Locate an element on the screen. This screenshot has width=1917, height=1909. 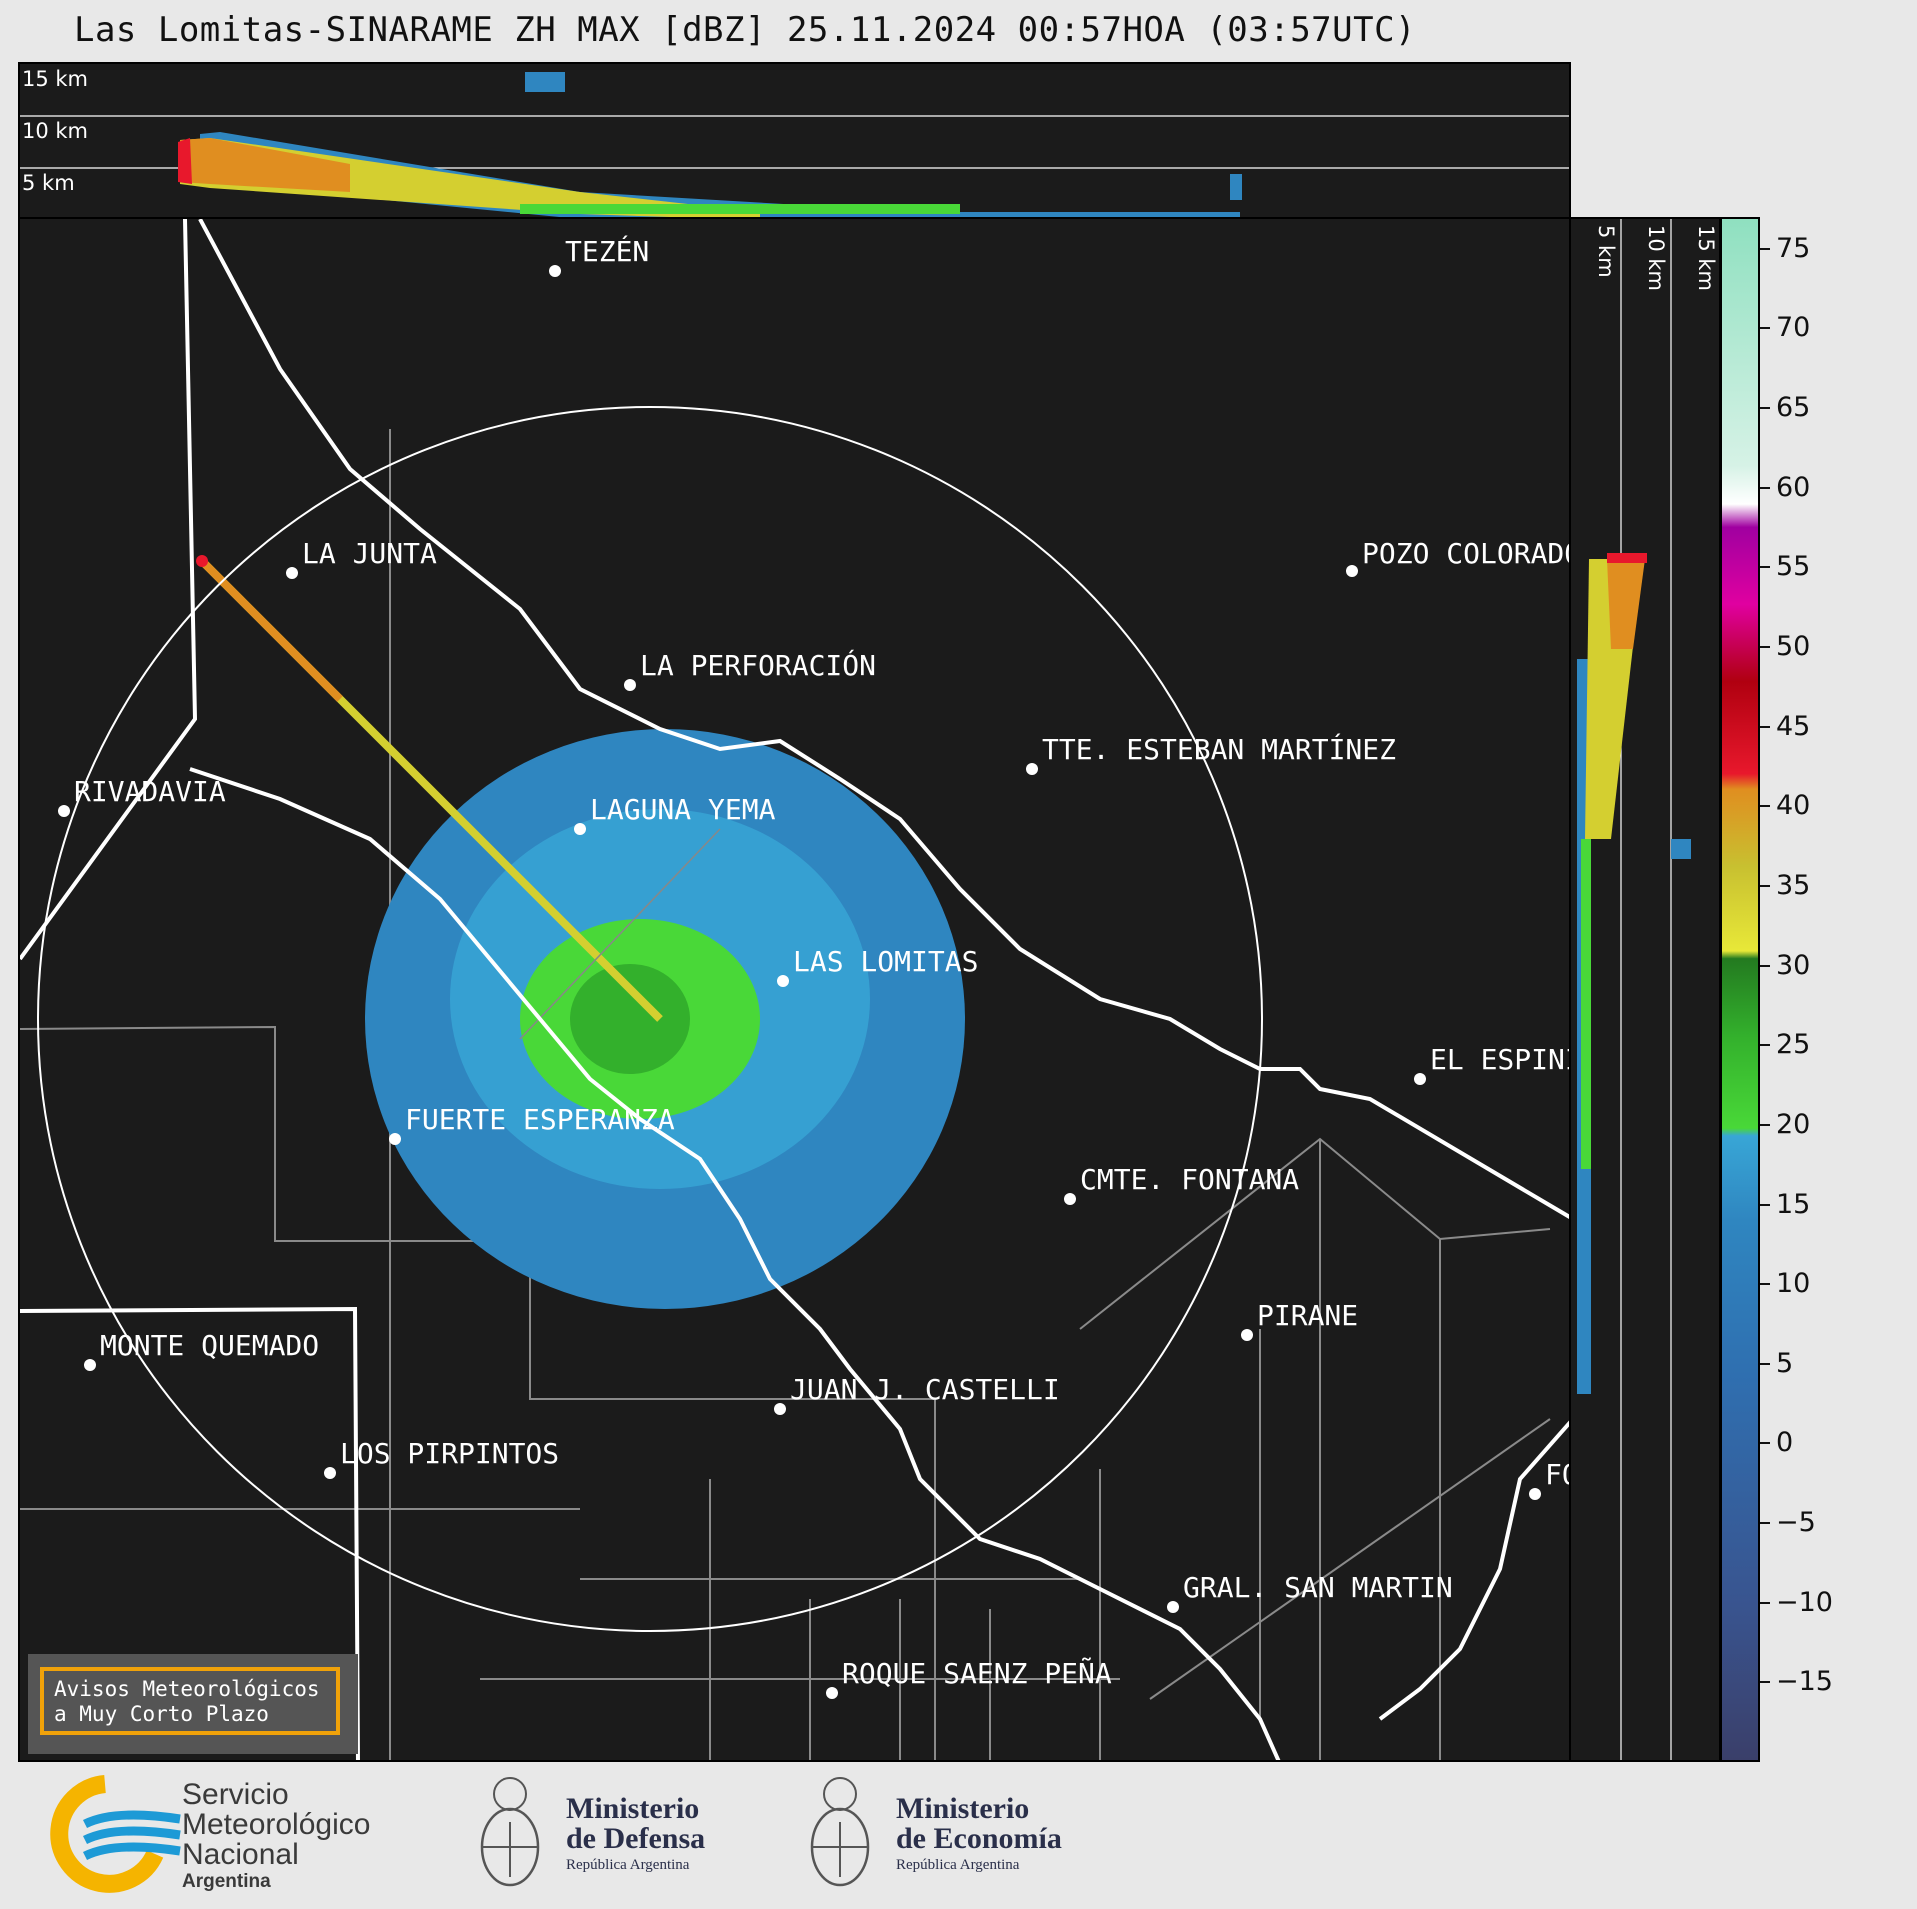
notice-box: Avisos Meteorológicos a Muy Corto Plazo is located at coordinates (193, 1704).